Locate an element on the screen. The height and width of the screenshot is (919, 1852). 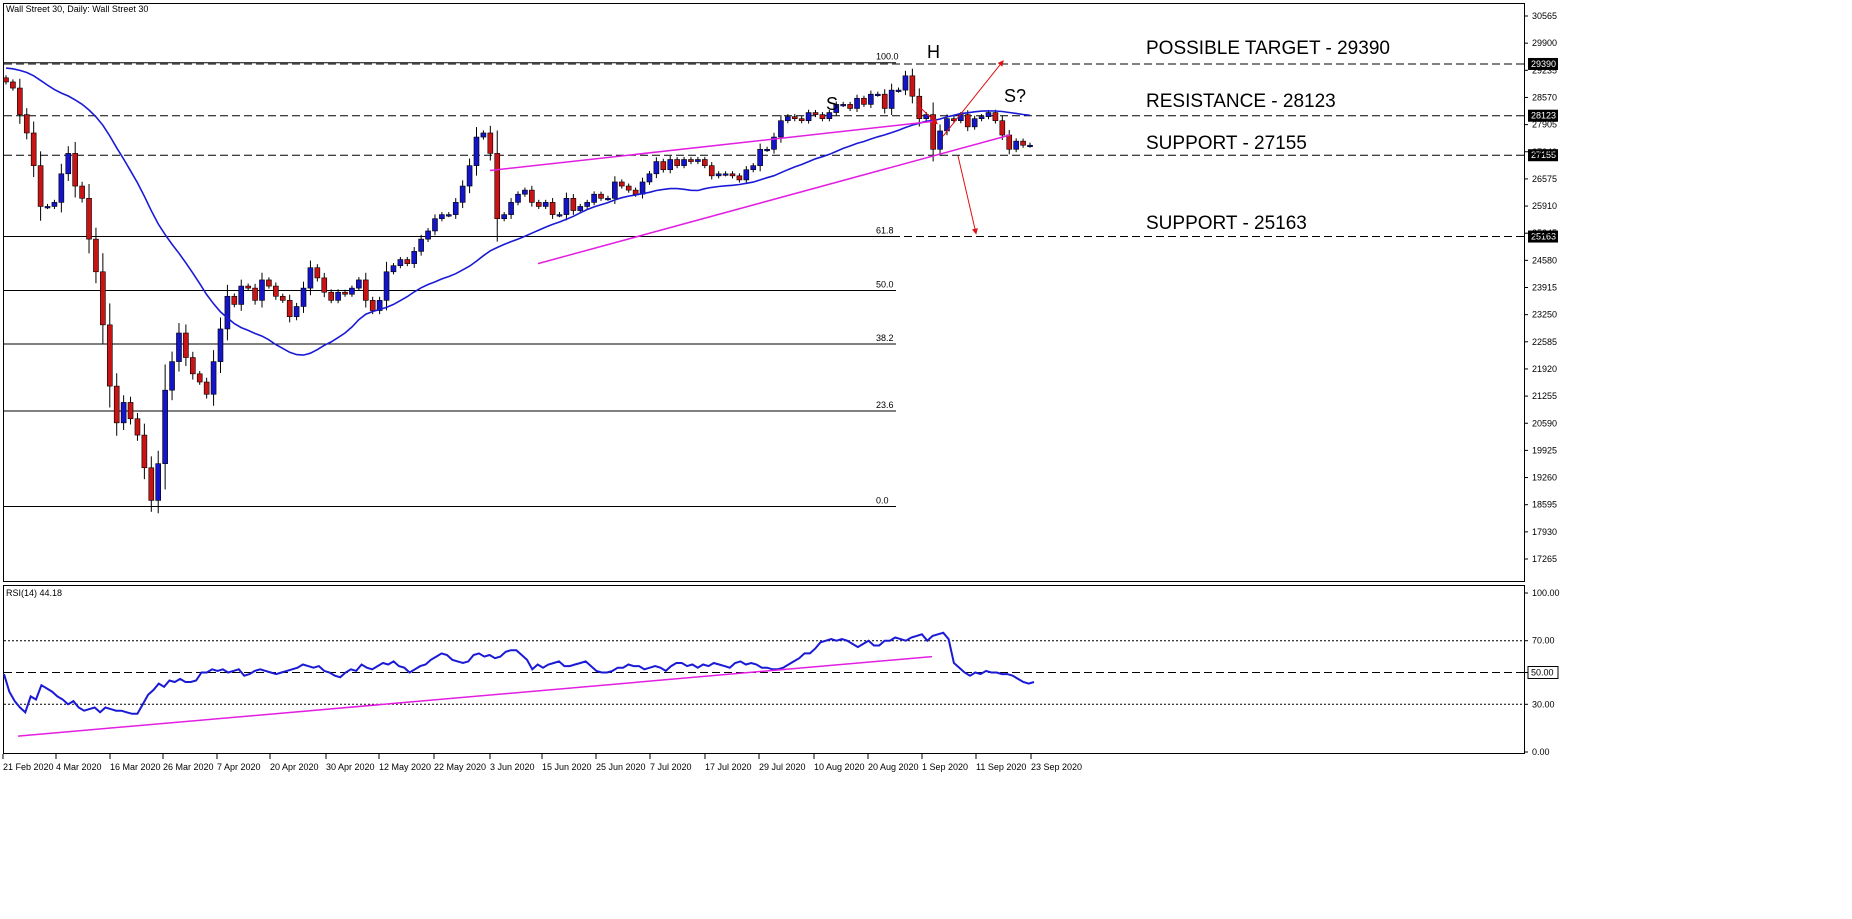
chart-title: Wall Street 30, Daily: Wall Street 30 is located at coordinates (77, 9).